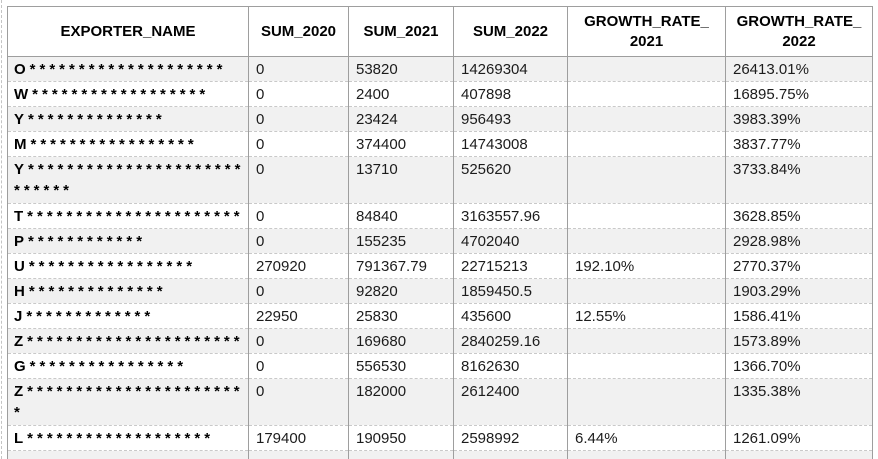 This screenshot has height=459, width=878. Describe the element at coordinates (510, 366) in the screenshot. I see `cell-sum-2022: 8162630` at that location.